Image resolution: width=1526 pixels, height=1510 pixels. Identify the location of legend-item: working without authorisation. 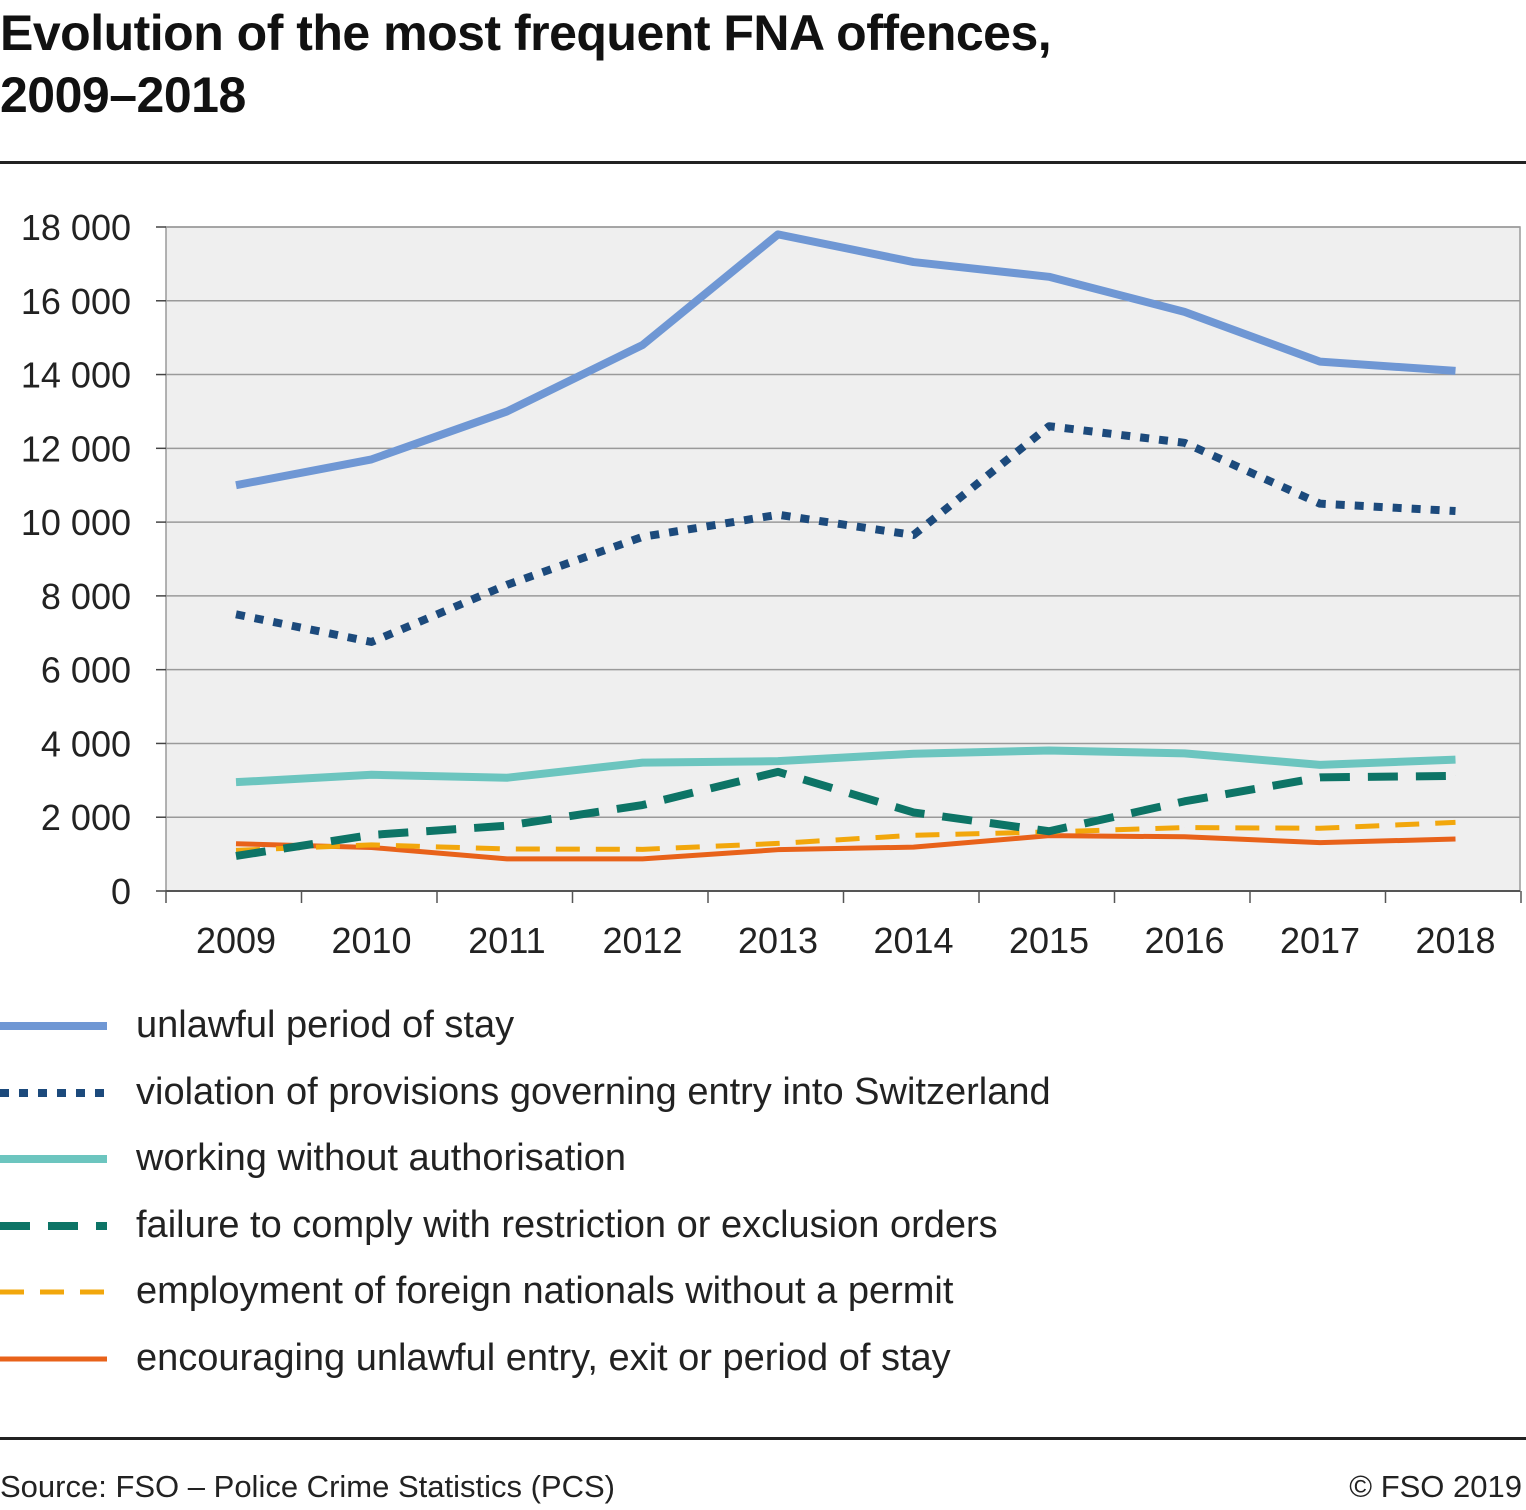
(650, 1158).